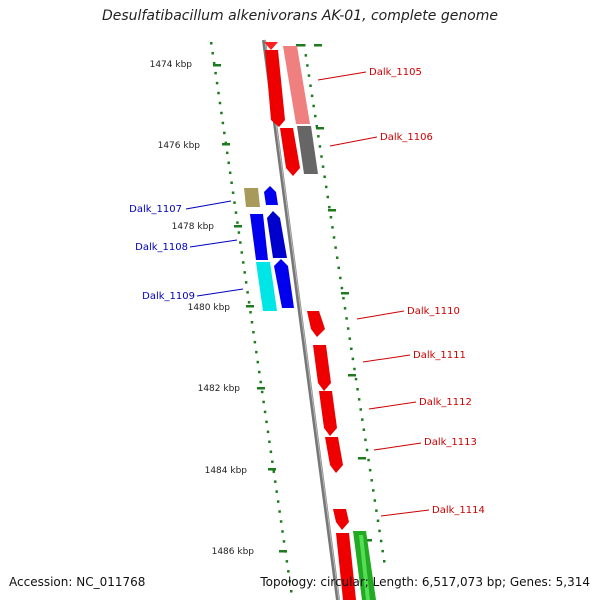  I want to click on gene-label-dalk-1114: Dalk_1114, so click(458, 510).